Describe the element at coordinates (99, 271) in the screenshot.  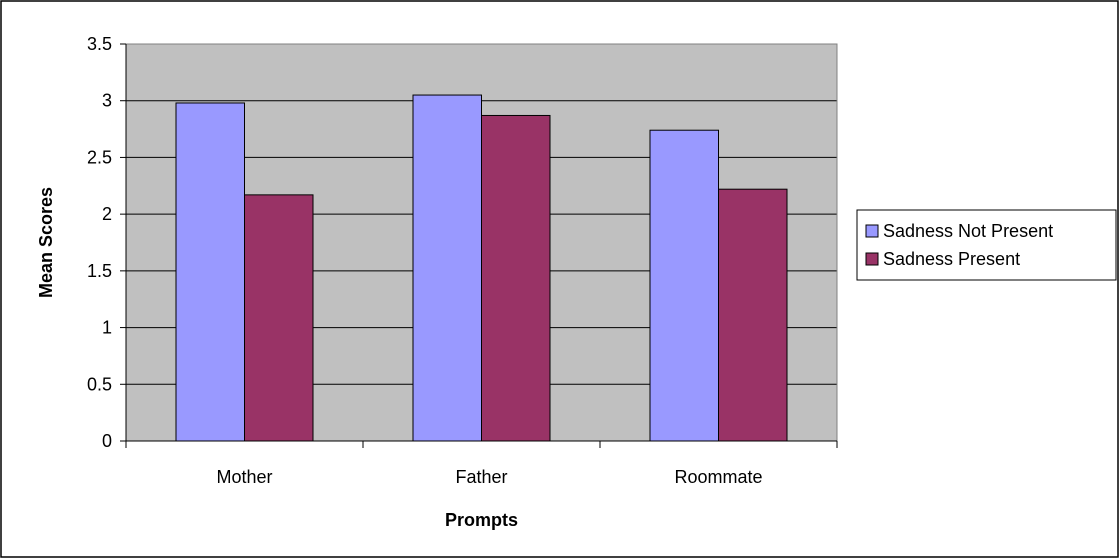
I see `y-tick-label: 1.5` at that location.